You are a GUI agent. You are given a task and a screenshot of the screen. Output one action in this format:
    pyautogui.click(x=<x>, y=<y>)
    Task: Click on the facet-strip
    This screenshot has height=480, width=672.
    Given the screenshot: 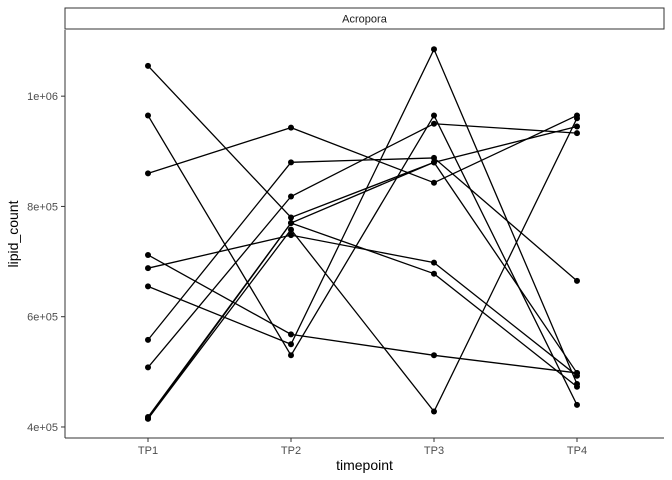 What is the action you would take?
    pyautogui.click(x=364, y=18)
    